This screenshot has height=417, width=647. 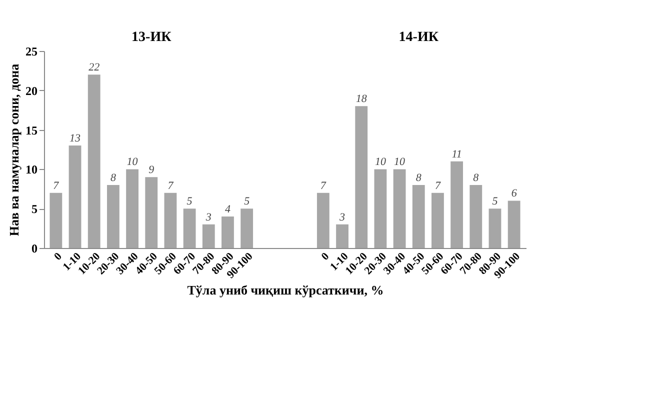 What do you see at coordinates (76, 138) in the screenshot?
I see `data-label: 13` at bounding box center [76, 138].